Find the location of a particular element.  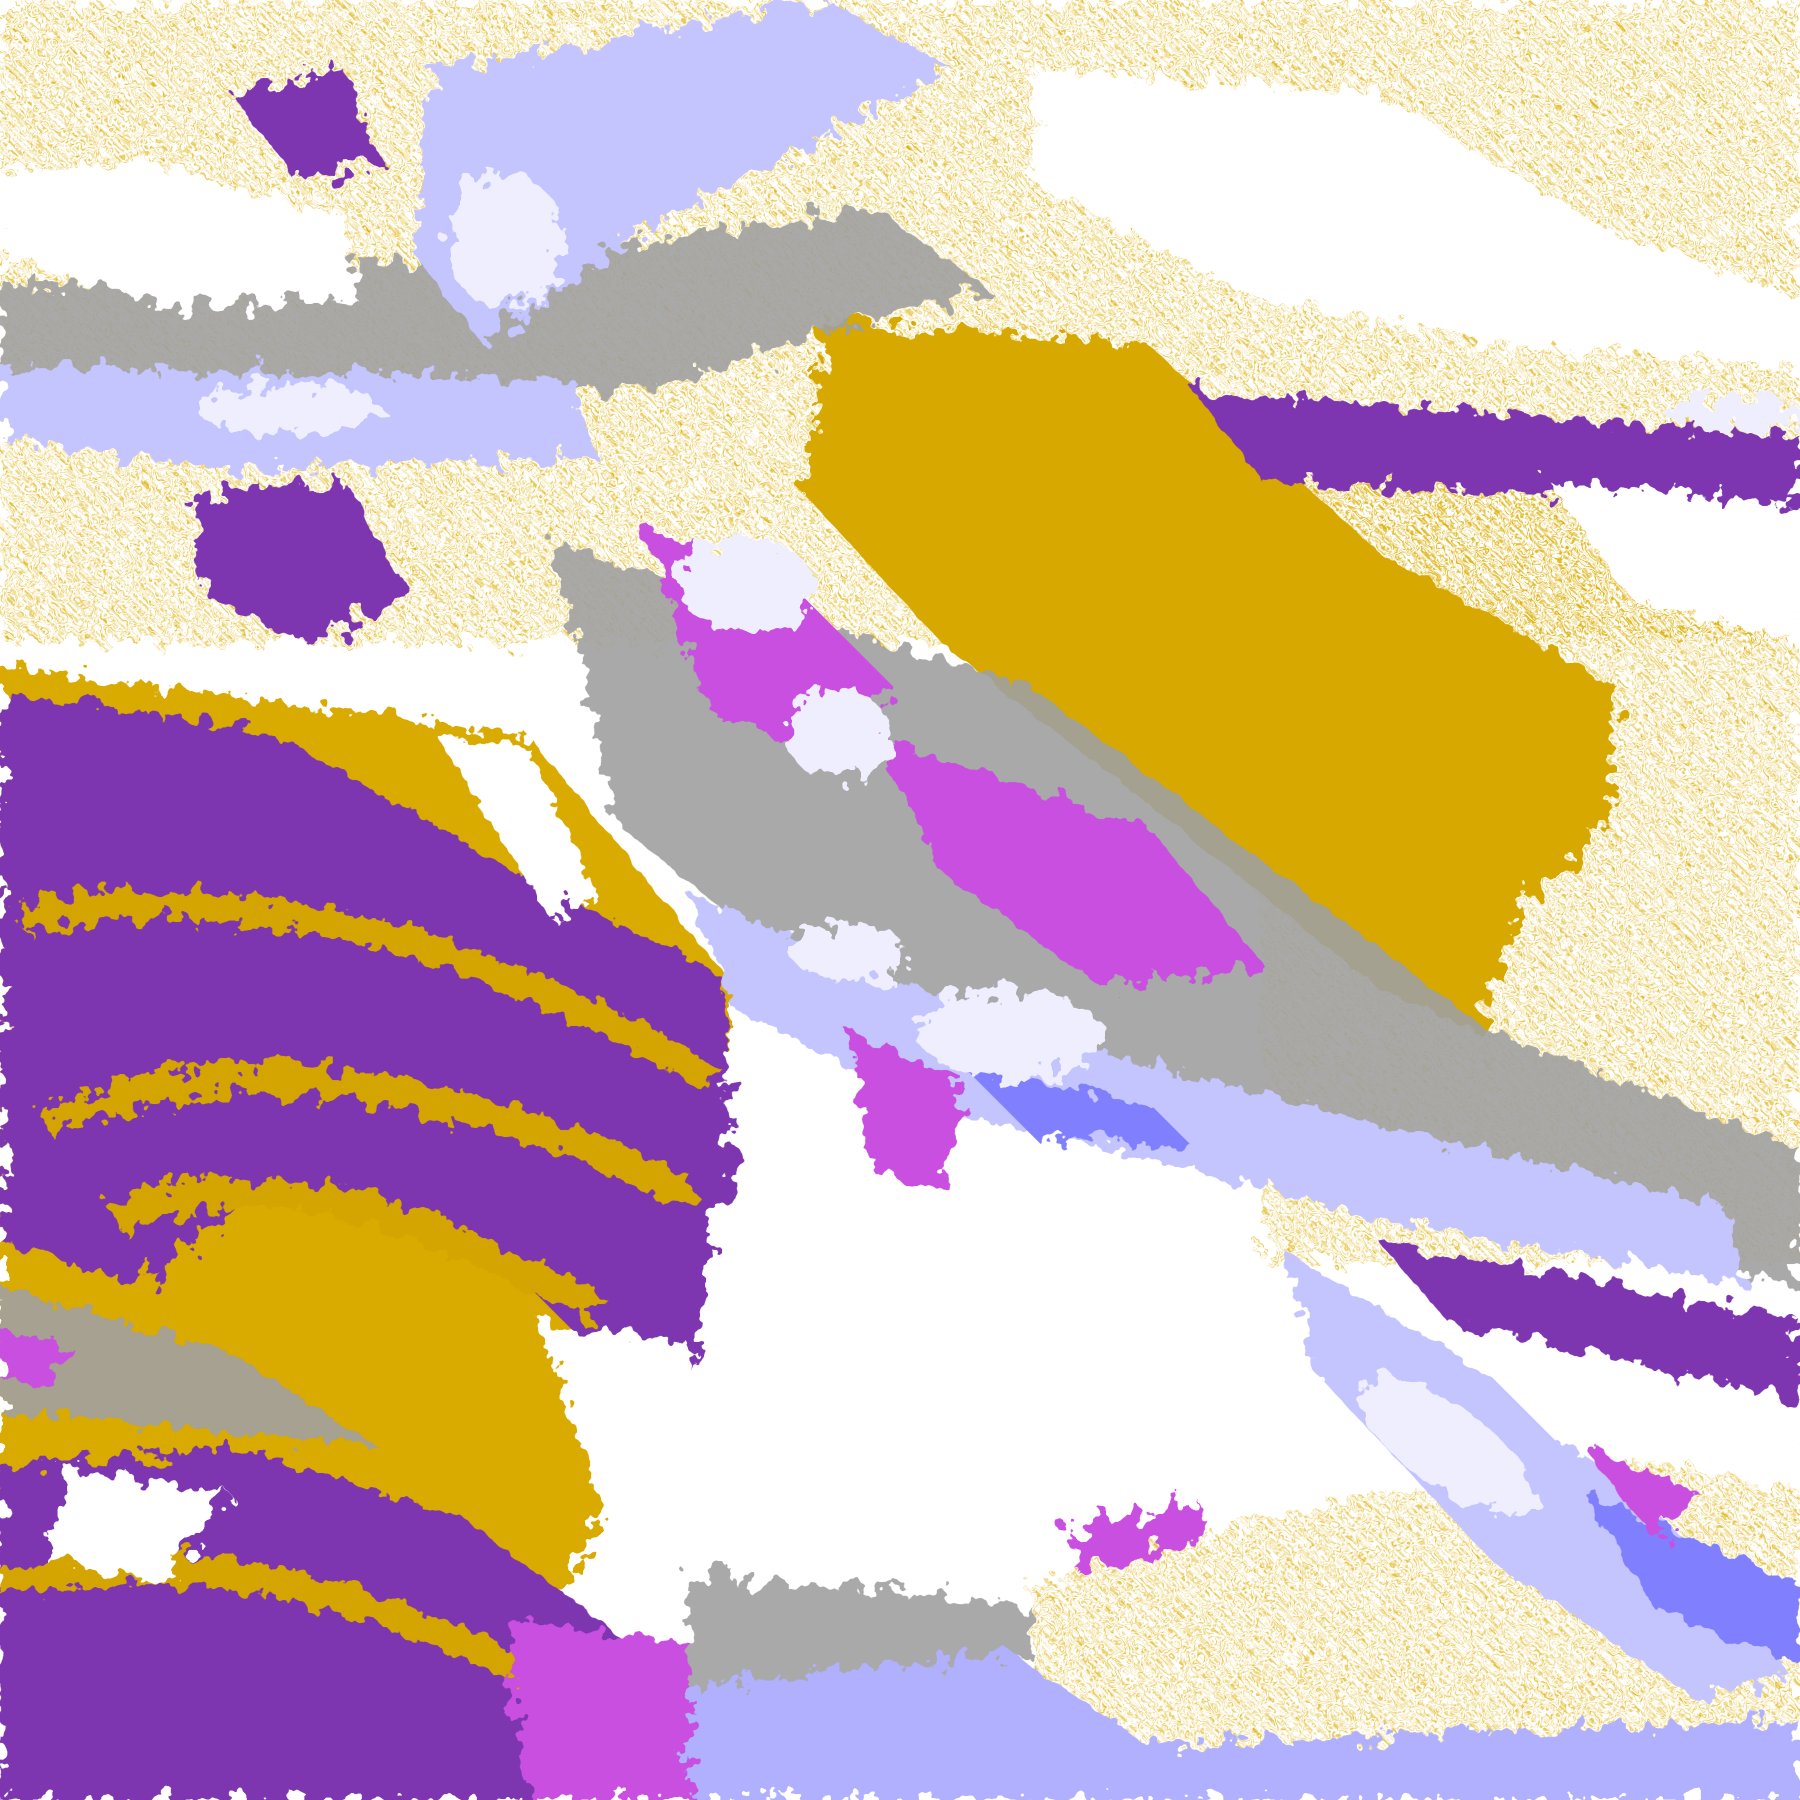

purple-north-region is located at coordinates (304, 126).